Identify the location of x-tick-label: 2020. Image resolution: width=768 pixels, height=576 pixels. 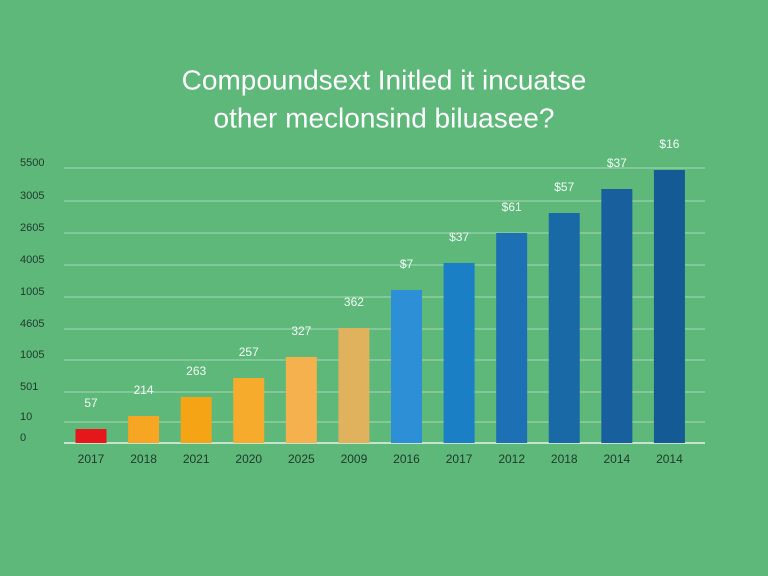
(248, 459).